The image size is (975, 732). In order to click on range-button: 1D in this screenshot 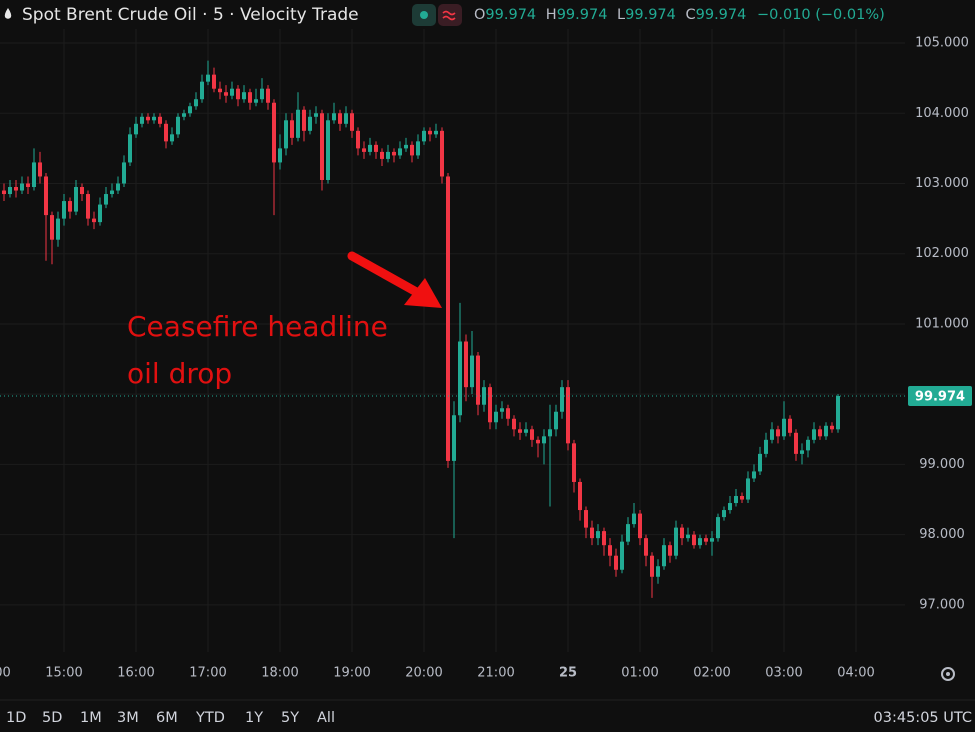, I will do `click(16, 718)`.